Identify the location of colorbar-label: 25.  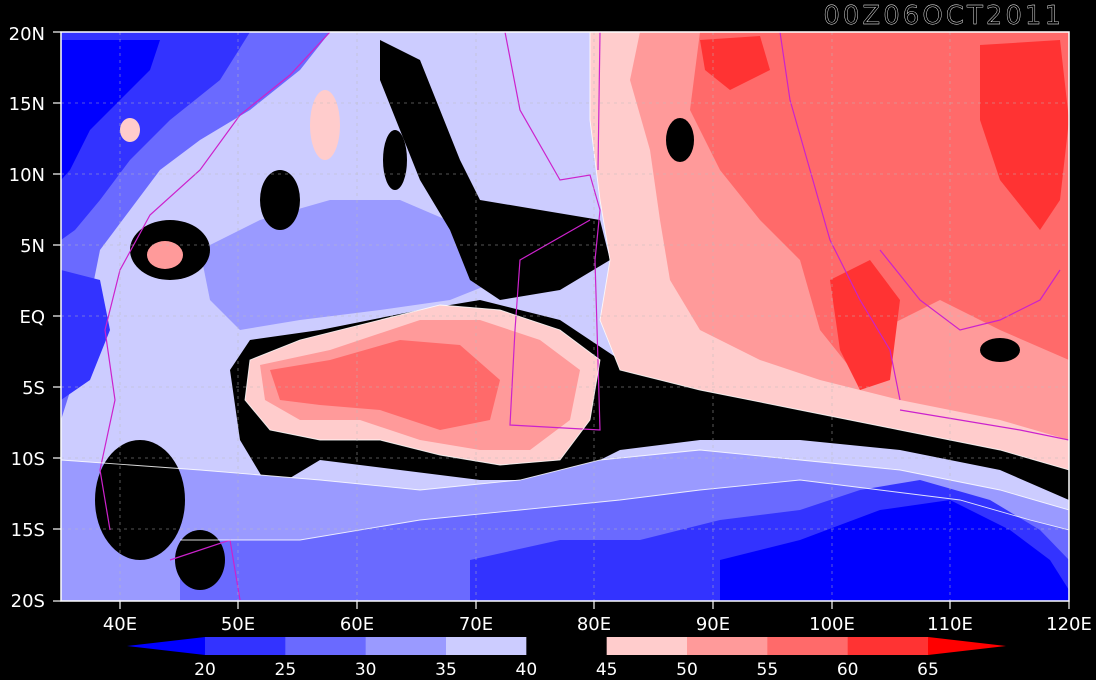
(286, 670).